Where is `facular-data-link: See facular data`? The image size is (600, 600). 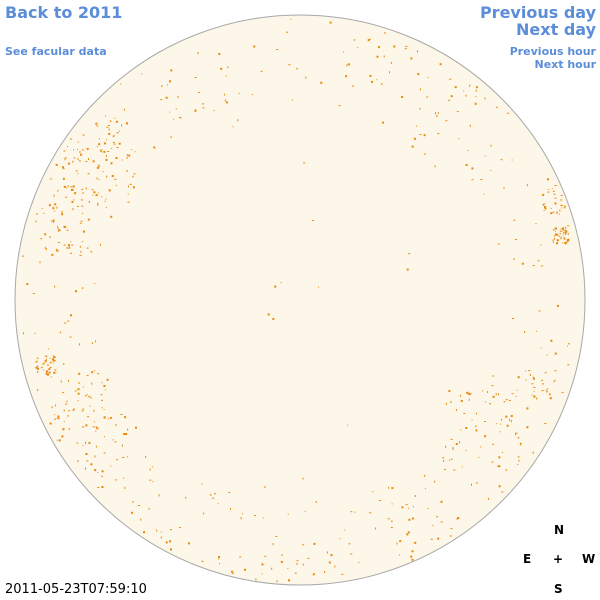
facular-data-link: See facular data is located at coordinates (56, 51).